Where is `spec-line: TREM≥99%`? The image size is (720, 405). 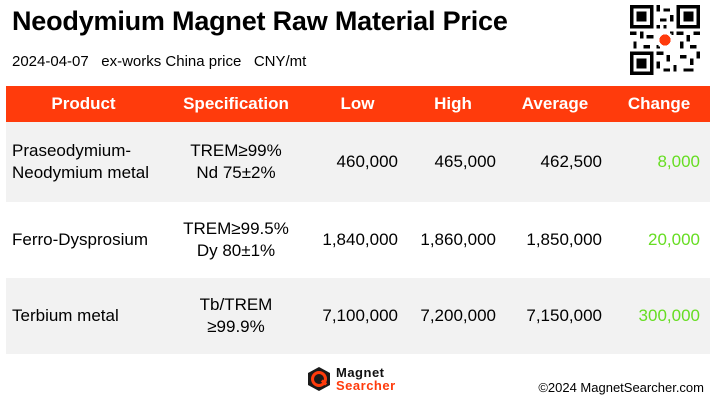 spec-line: TREM≥99% is located at coordinates (236, 150).